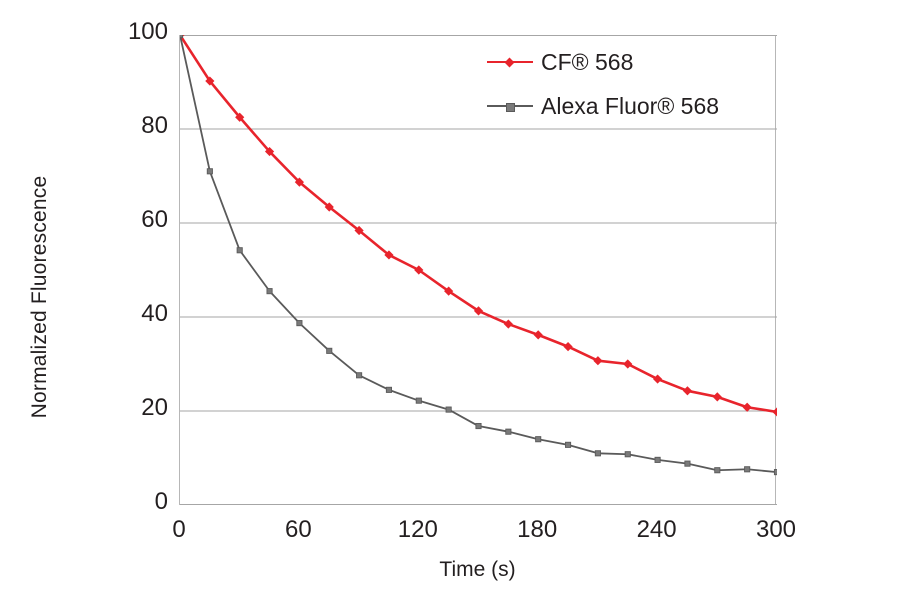 The height and width of the screenshot is (594, 900). I want to click on chart-legend: CF® 568 Alexa Fluor® 568, so click(632, 84).